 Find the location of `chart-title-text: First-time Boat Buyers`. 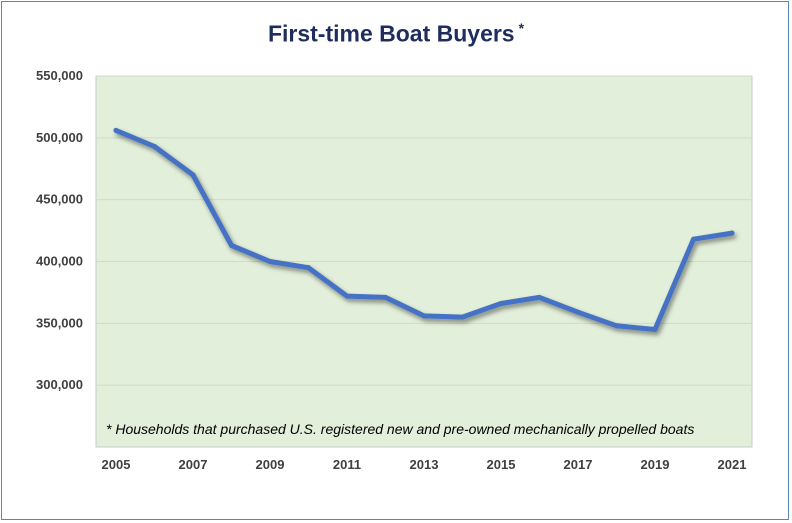

chart-title-text: First-time Boat Buyers is located at coordinates (391, 33).